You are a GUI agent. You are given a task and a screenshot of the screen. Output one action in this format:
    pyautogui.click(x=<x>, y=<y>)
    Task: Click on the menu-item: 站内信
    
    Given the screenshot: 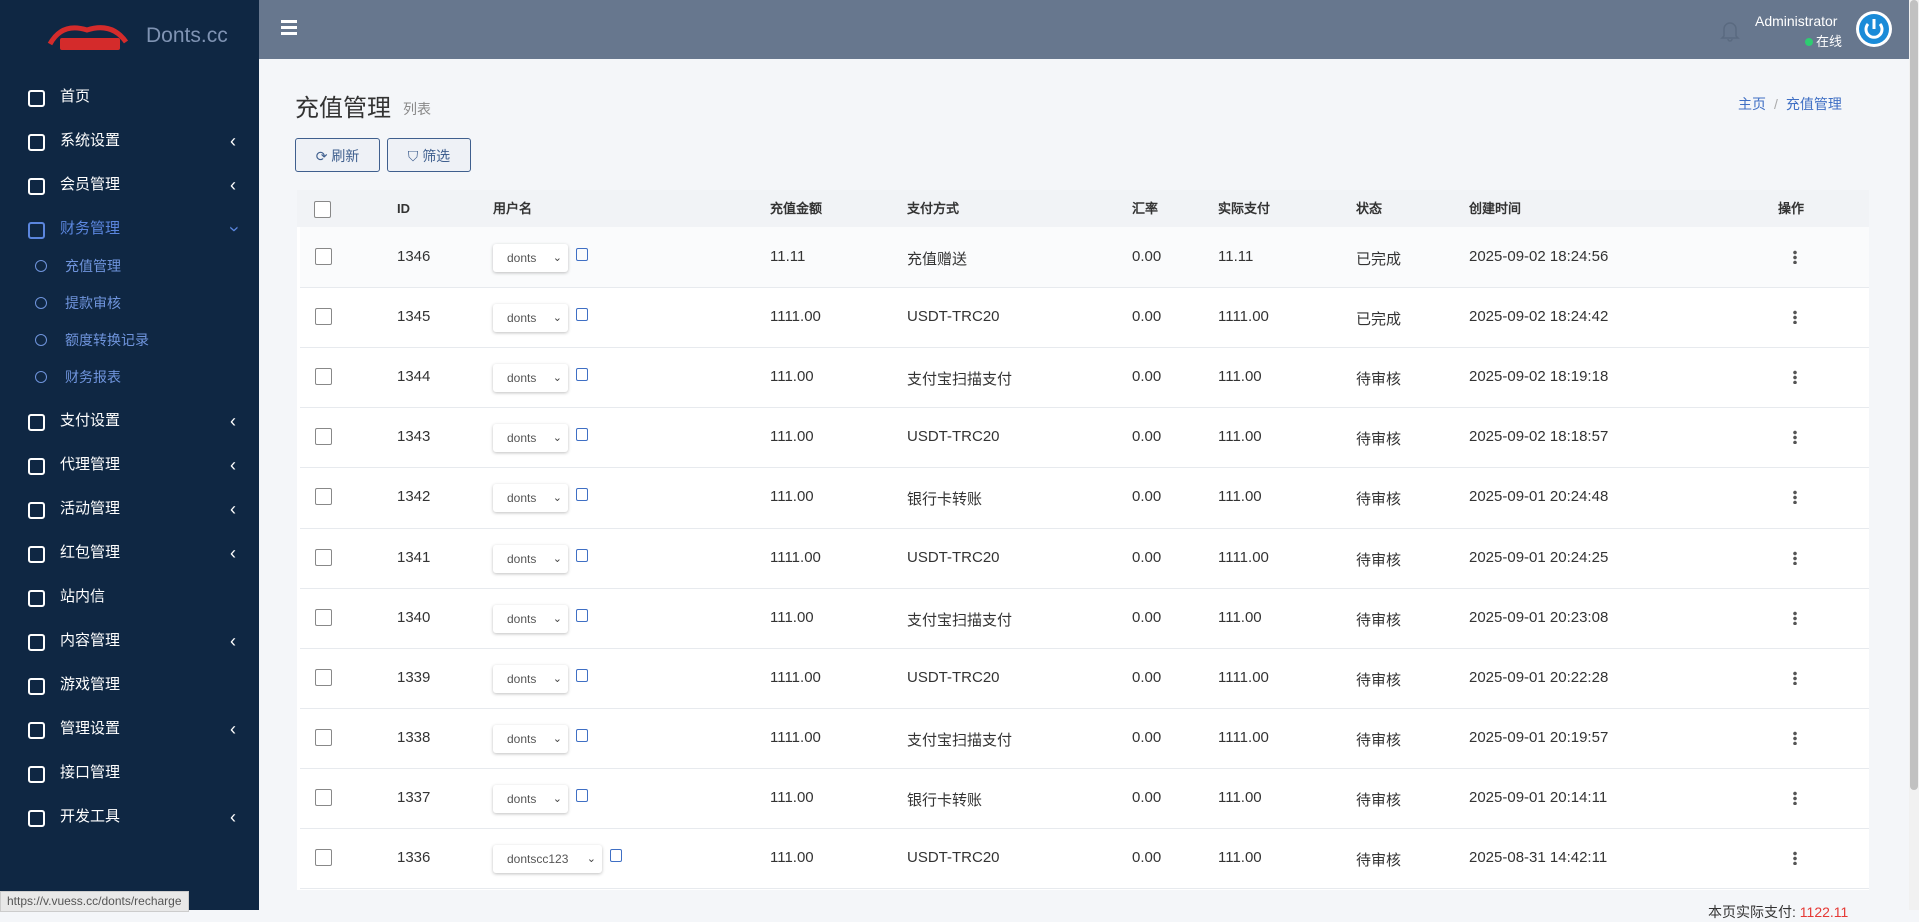 What is the action you would take?
    pyautogui.click(x=129, y=597)
    